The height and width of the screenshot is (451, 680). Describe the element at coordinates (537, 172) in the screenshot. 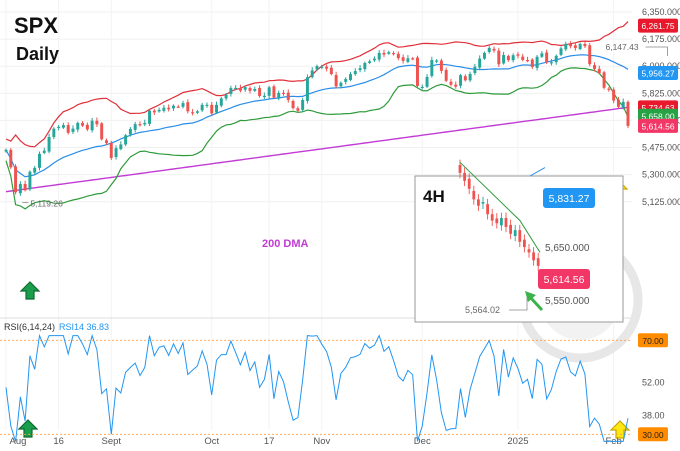

I see `inset-mid-band` at that location.